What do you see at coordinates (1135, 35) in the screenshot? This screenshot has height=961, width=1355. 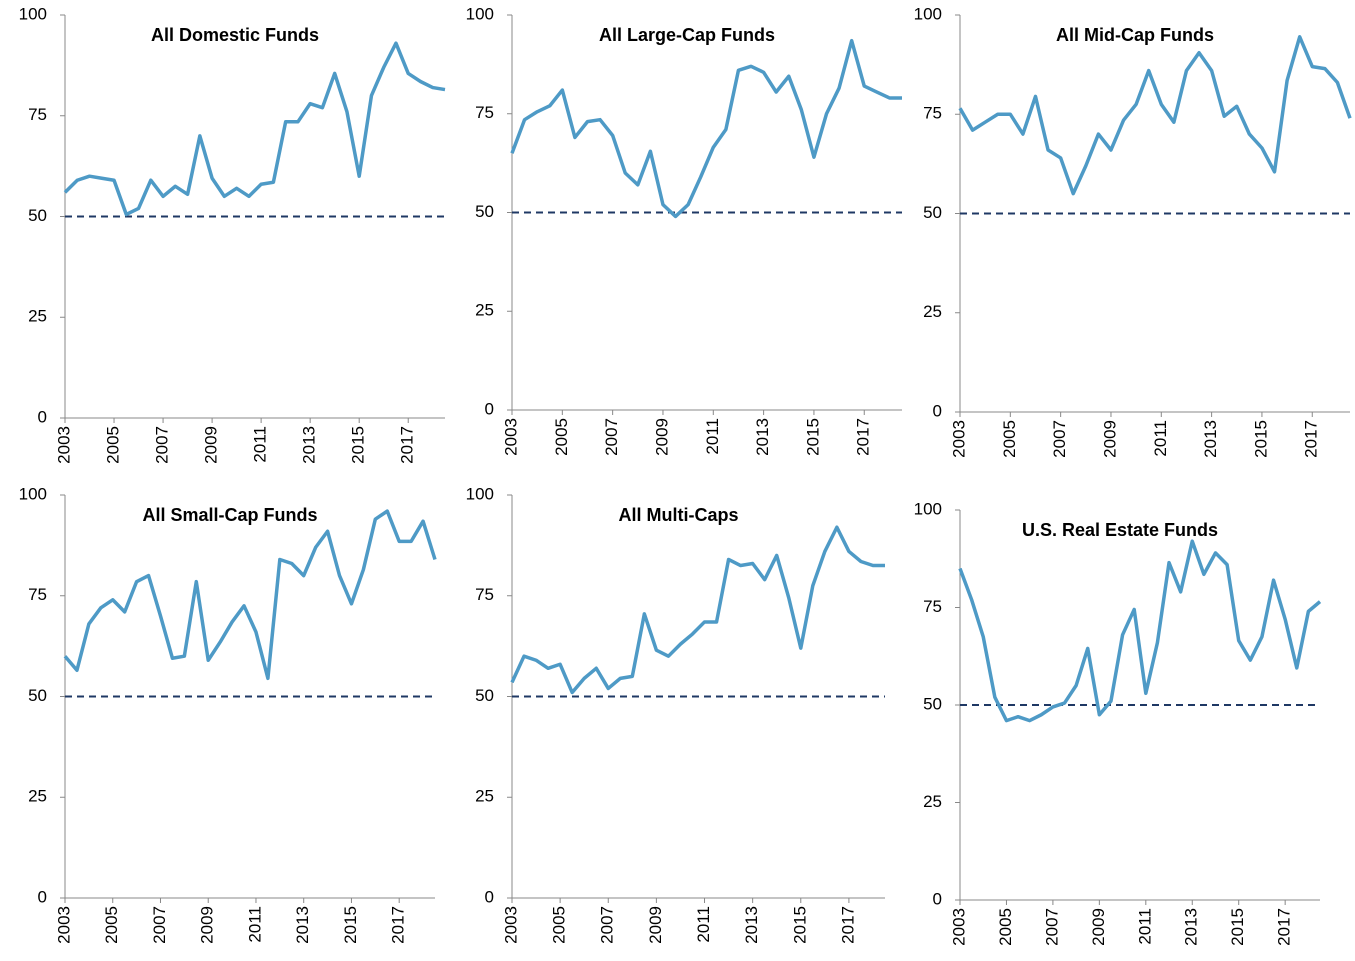 I see `panel-title: All Mid-Cap Funds` at bounding box center [1135, 35].